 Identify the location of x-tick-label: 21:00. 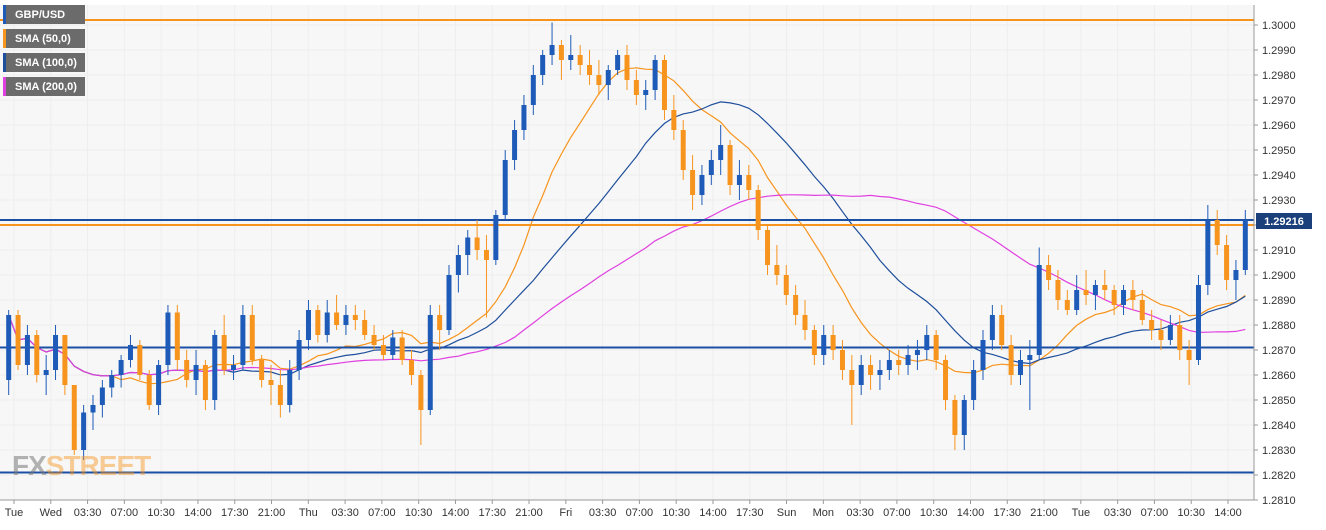
(272, 513).